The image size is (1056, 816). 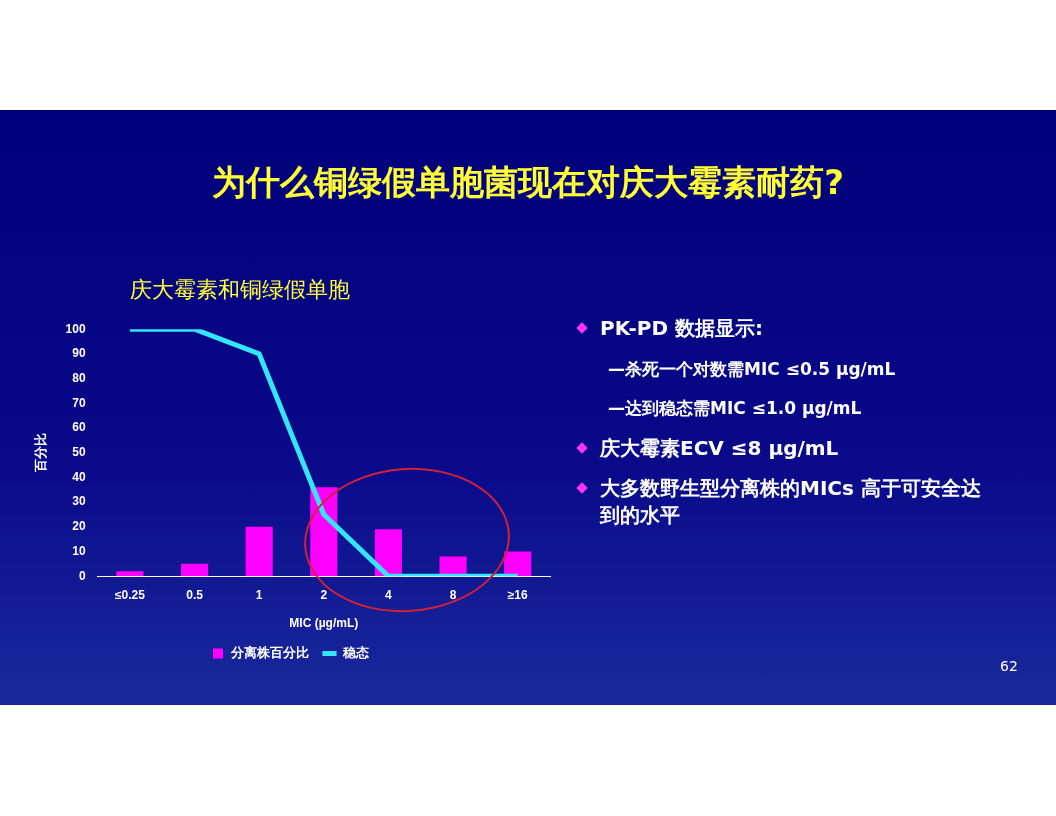 I want to click on text: —杀死一个对数需MIC ≤0.5 µg/mL, so click(x=752, y=369).